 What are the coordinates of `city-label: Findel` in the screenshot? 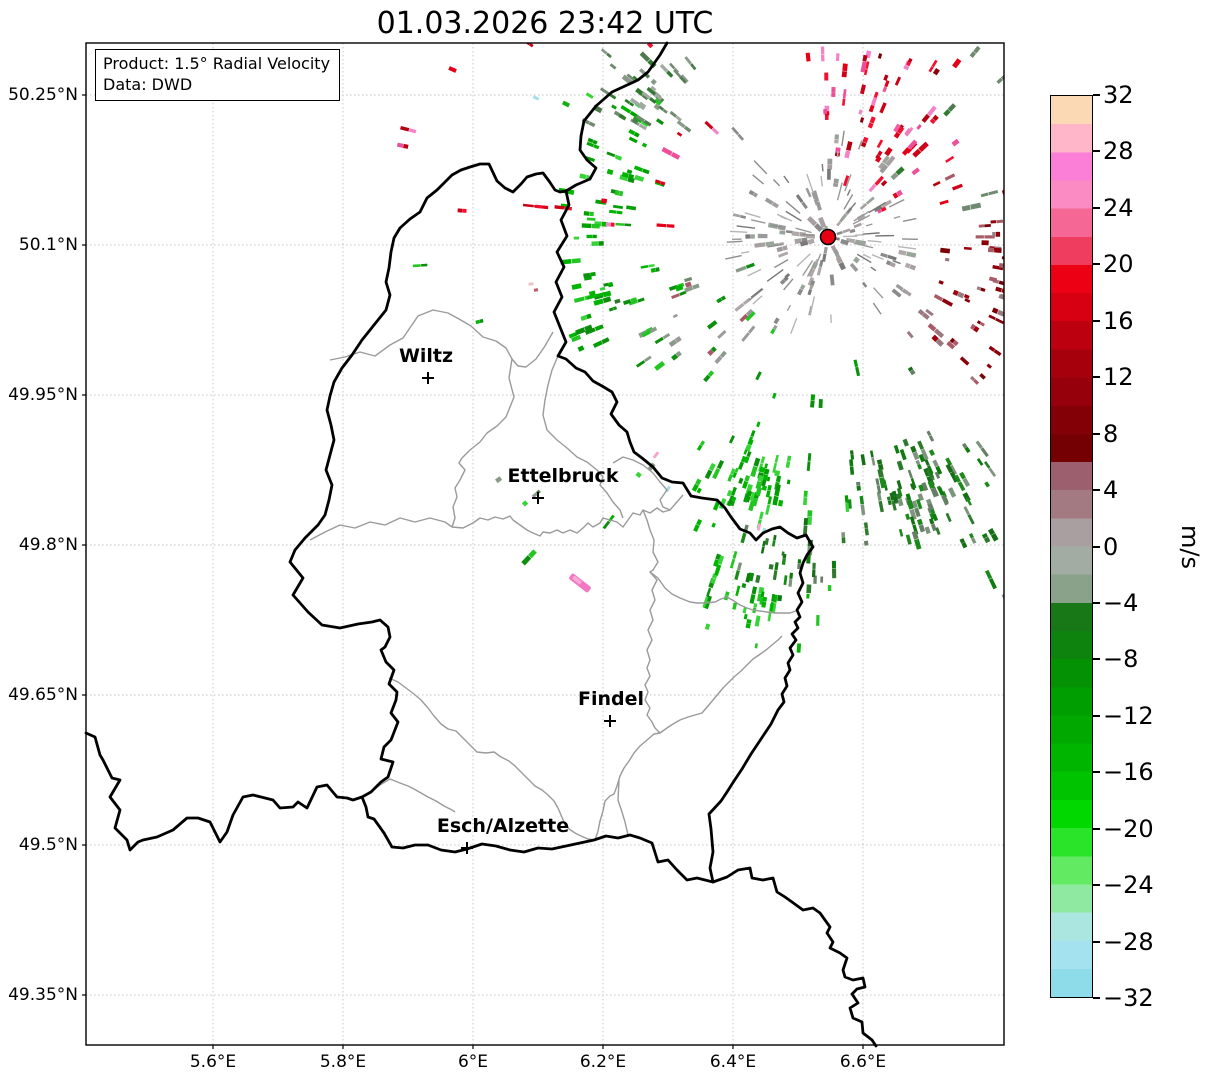 It's located at (611, 699).